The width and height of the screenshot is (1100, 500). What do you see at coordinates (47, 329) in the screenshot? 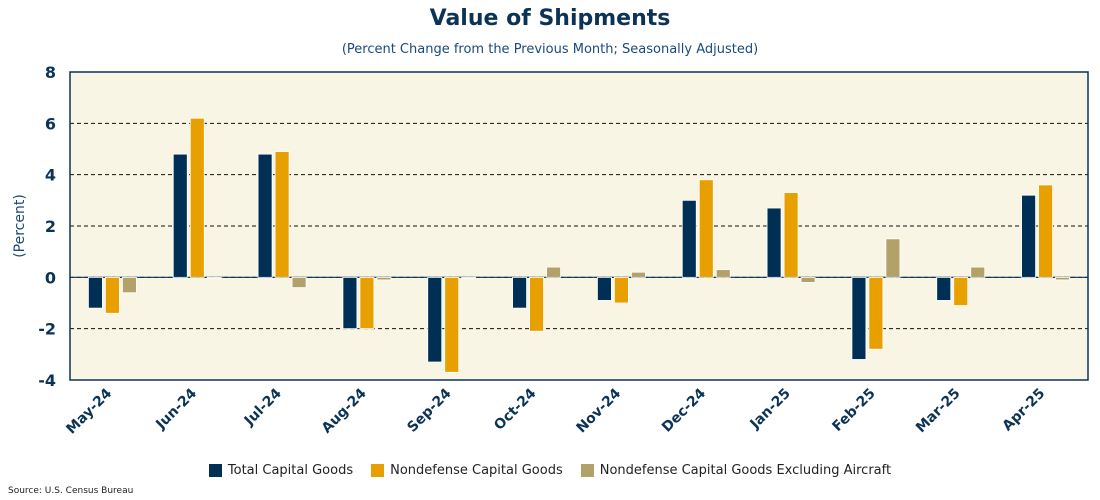
I see `y-tick-label: -2` at bounding box center [47, 329].